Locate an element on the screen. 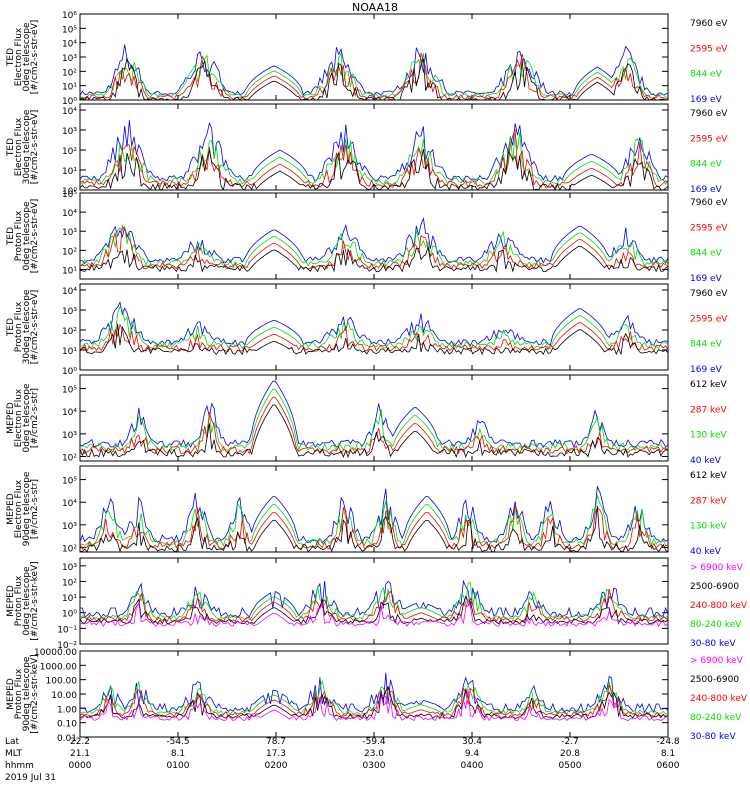 The height and width of the screenshot is (804, 750). legend-entry: 40 keV is located at coordinates (706, 461).